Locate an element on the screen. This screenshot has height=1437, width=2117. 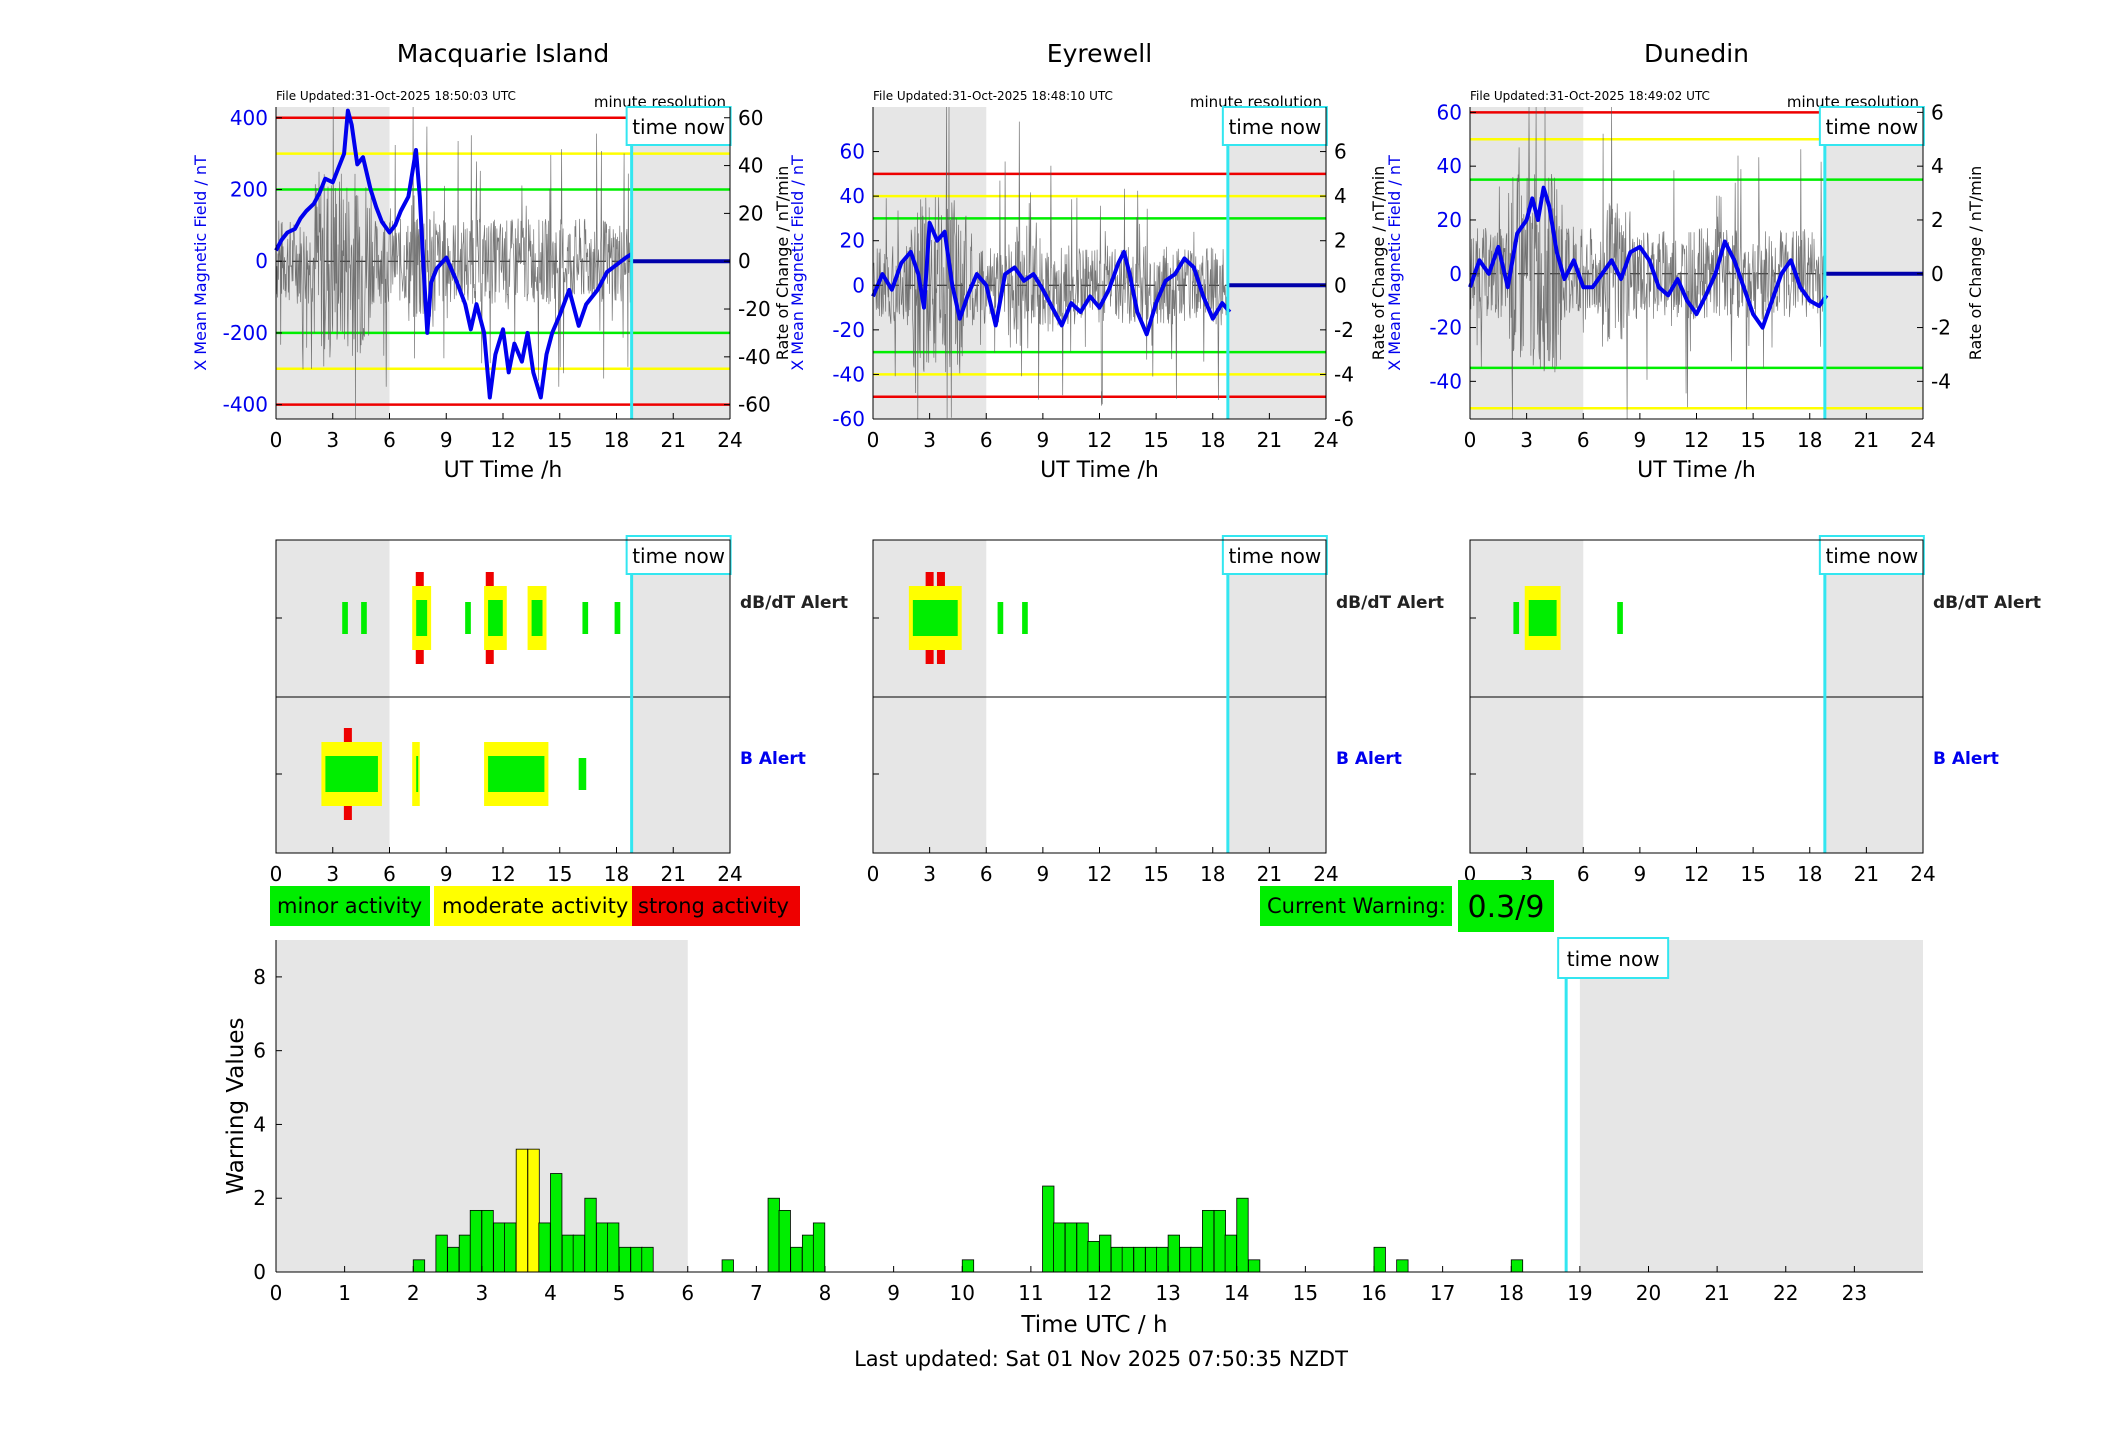
alert-x-tick-label: 21 is located at coordinates (673, 874).